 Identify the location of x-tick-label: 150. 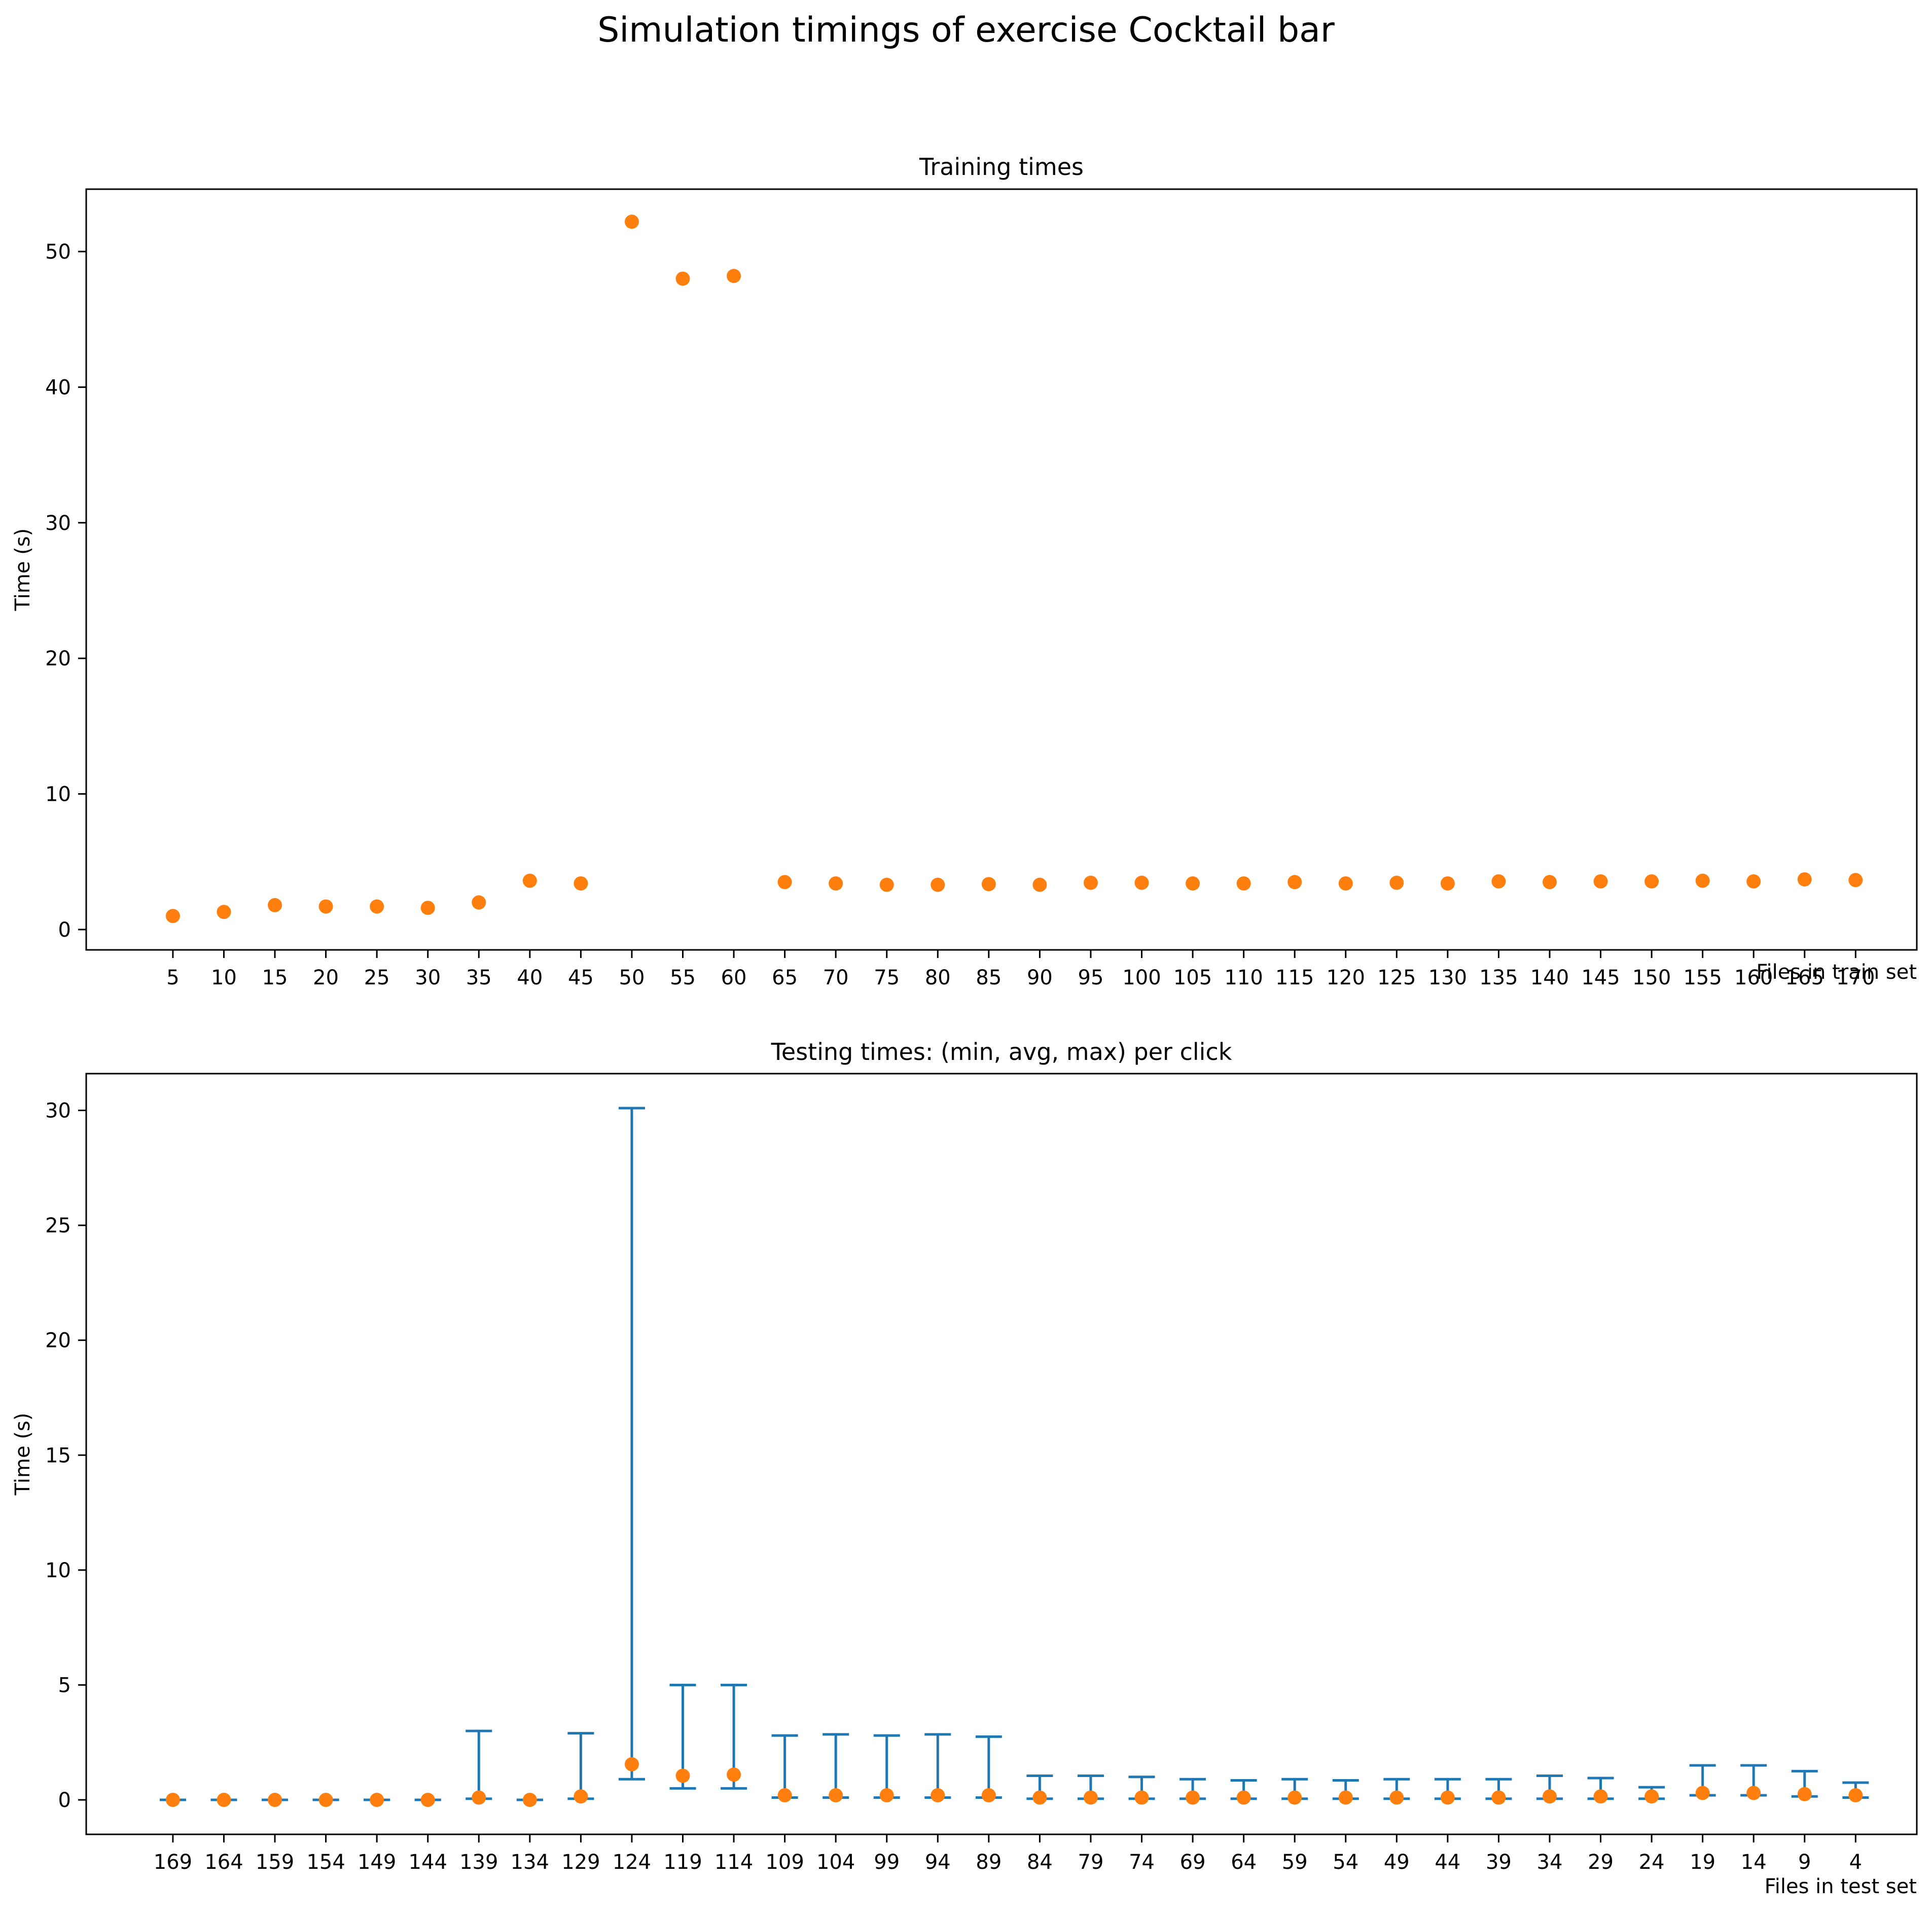
(1651, 977).